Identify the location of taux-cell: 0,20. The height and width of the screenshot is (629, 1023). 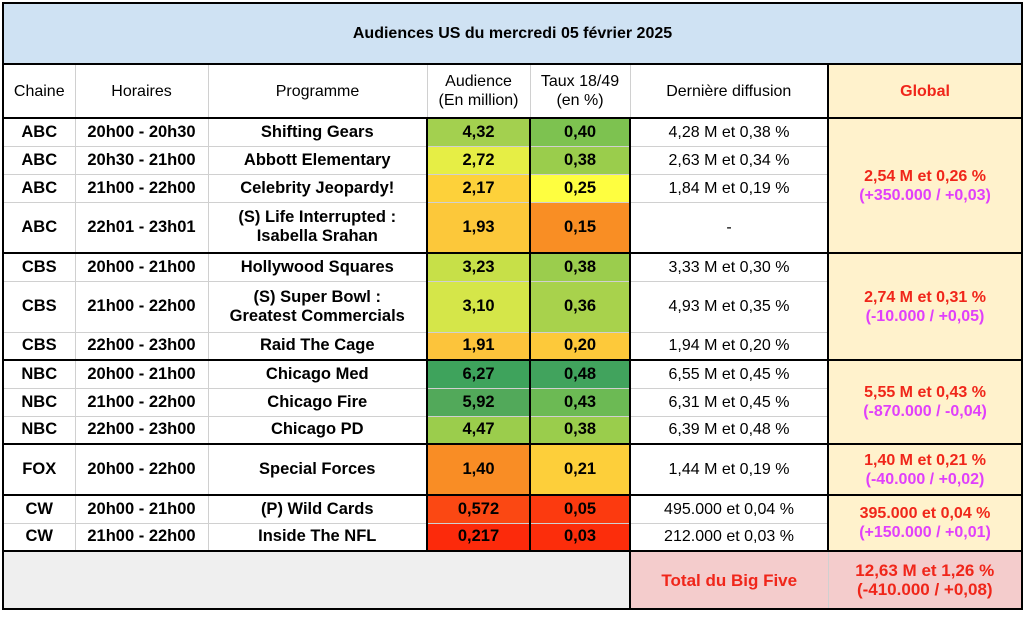
(580, 346).